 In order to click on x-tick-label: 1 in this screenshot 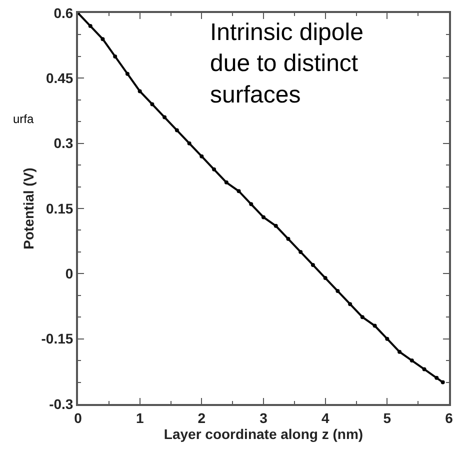, I will do `click(140, 418)`.